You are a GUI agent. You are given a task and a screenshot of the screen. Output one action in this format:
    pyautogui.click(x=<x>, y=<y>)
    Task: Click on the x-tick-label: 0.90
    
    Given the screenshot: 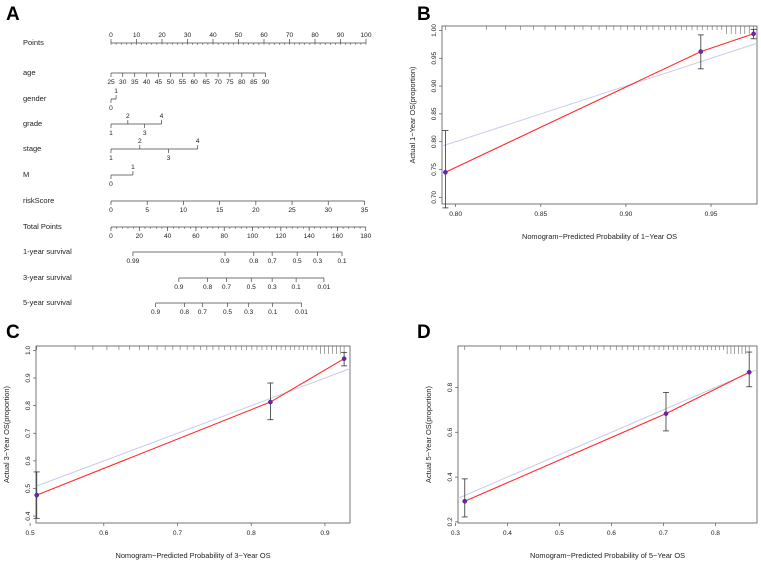 What is the action you would take?
    pyautogui.click(x=625, y=214)
    